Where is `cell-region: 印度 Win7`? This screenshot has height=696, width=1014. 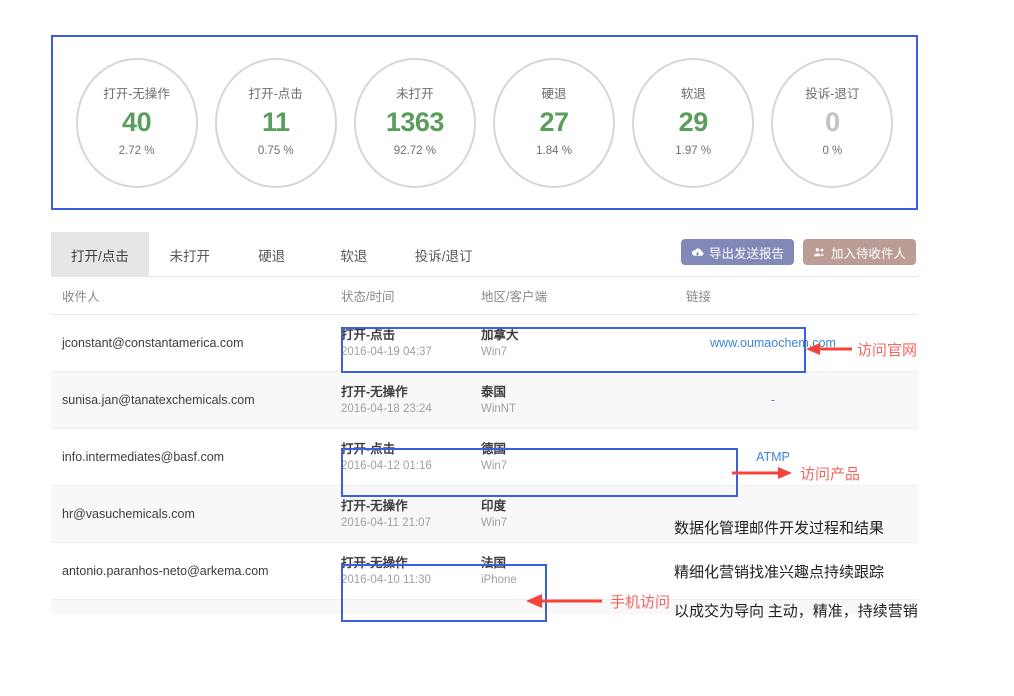
cell-region: 印度 Win7 is located at coordinates (583, 514).